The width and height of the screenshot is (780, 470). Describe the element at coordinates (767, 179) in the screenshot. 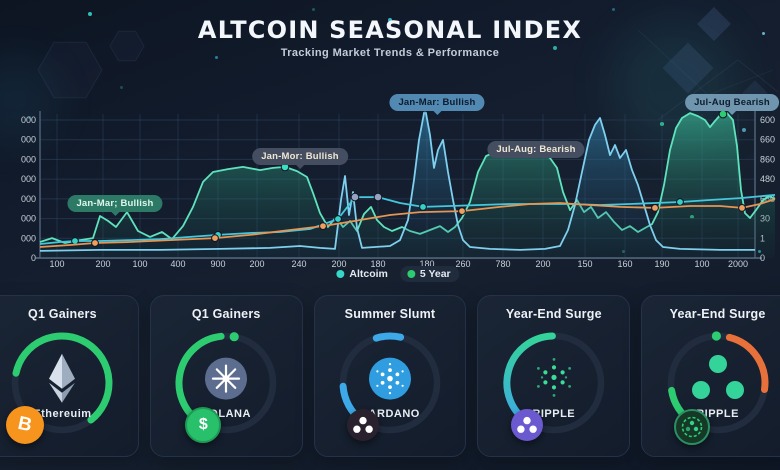

I see `svg-text: 480` at that location.